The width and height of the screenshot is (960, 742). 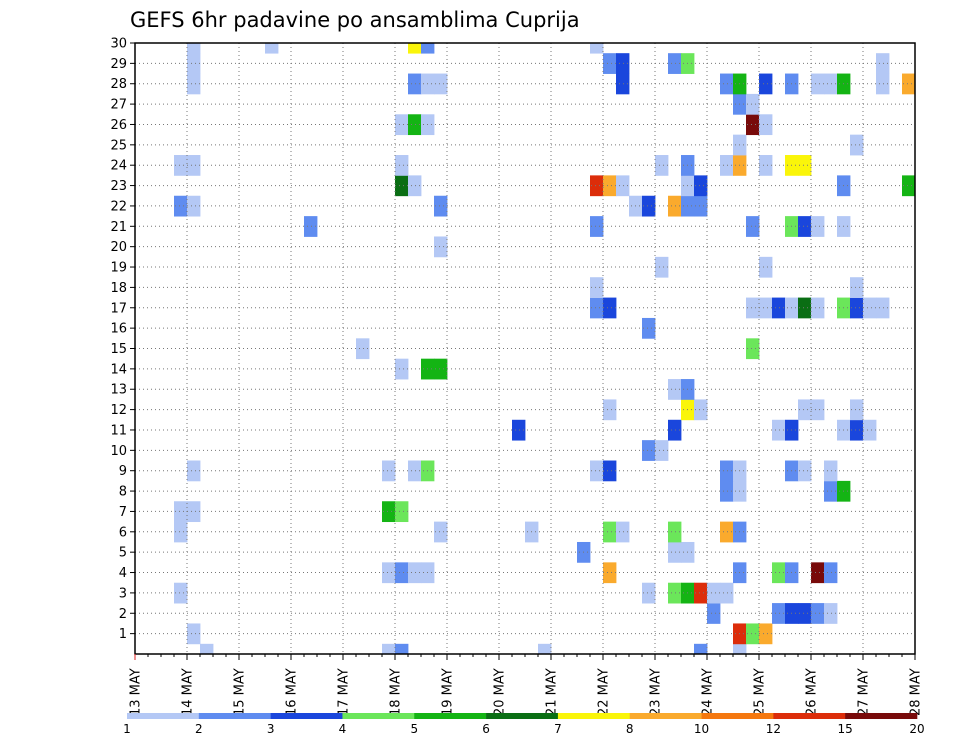 What do you see at coordinates (486, 729) in the screenshot?
I see `colorbar-tick-label: 6` at bounding box center [486, 729].